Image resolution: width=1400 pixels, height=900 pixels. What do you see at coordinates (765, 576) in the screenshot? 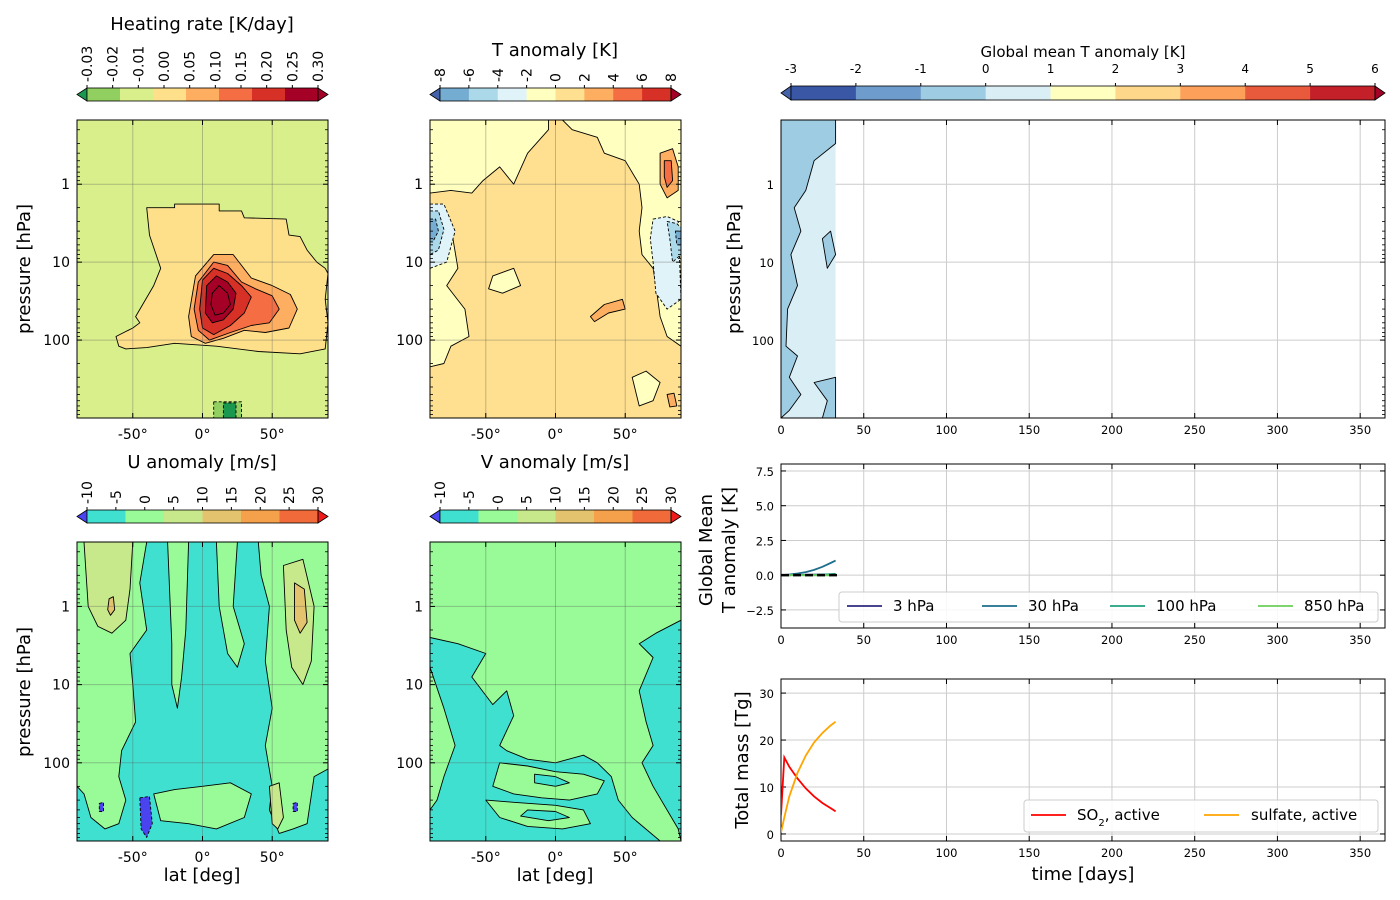
I see `y-tick-label: 0.0` at bounding box center [765, 576].